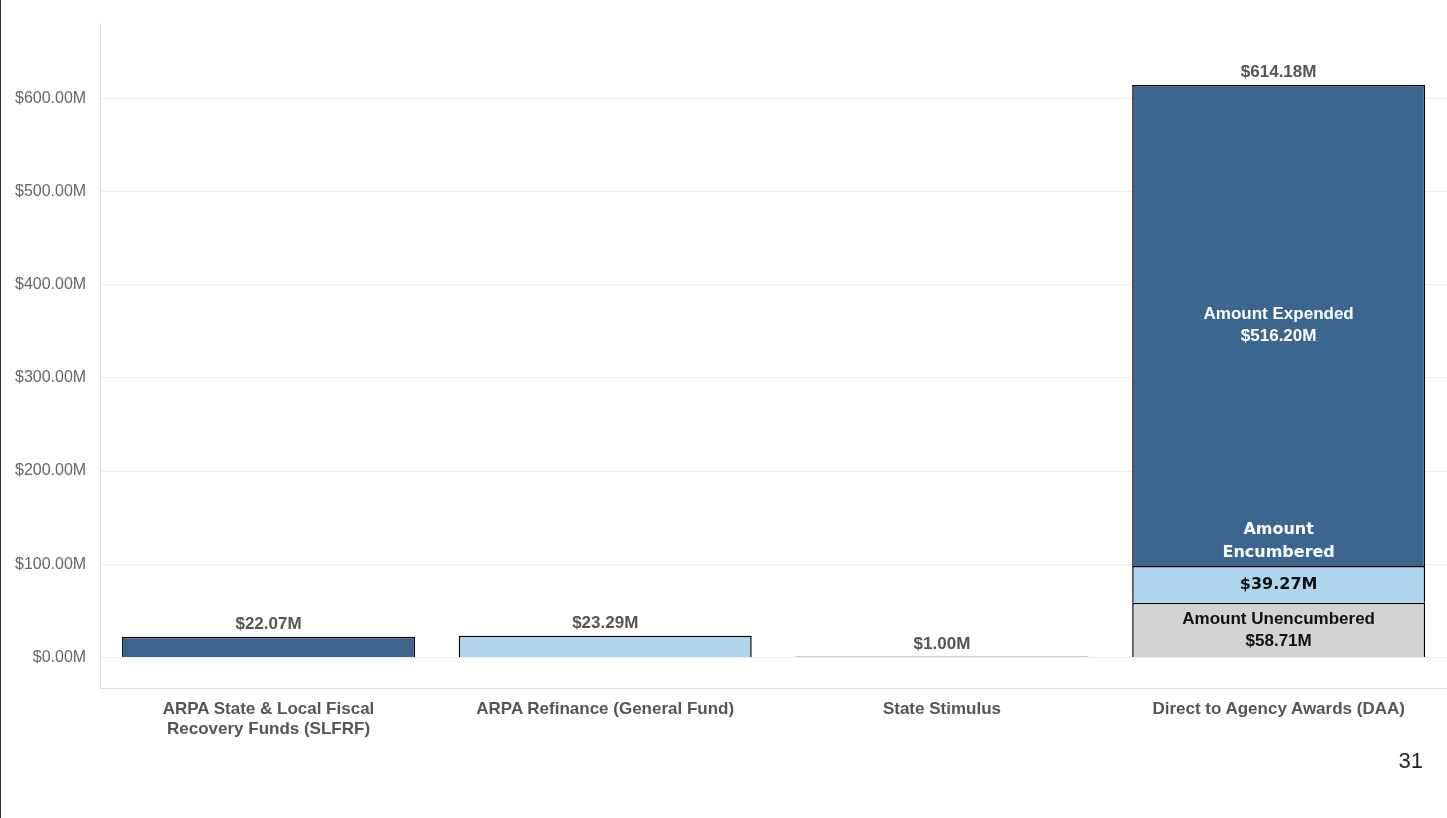 Image resolution: width=1447 pixels, height=818 pixels. I want to click on x-tick-label: Direct to Agency Awards (DAA), so click(1278, 709).